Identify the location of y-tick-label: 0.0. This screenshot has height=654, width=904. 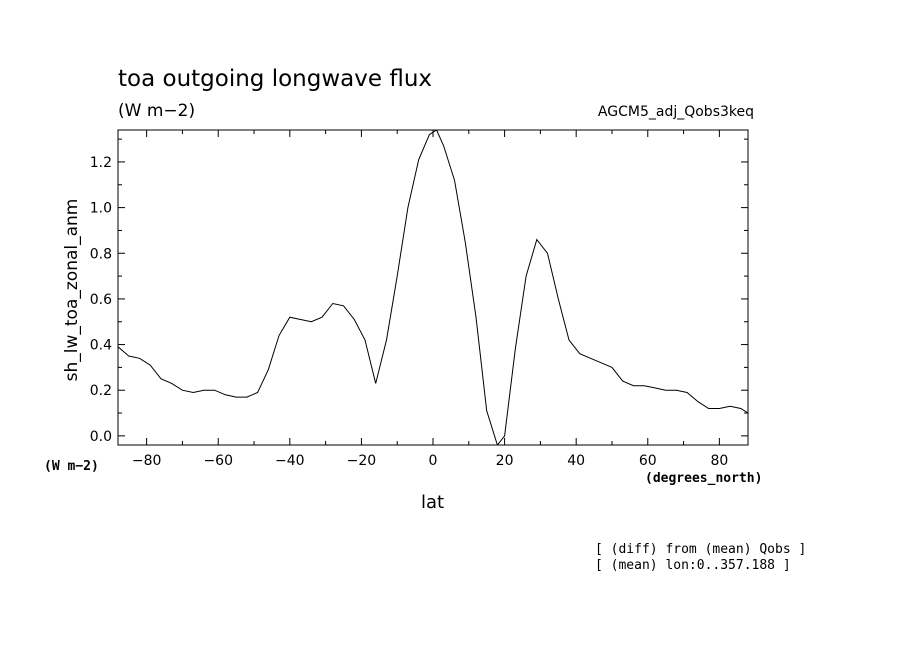
(101, 437).